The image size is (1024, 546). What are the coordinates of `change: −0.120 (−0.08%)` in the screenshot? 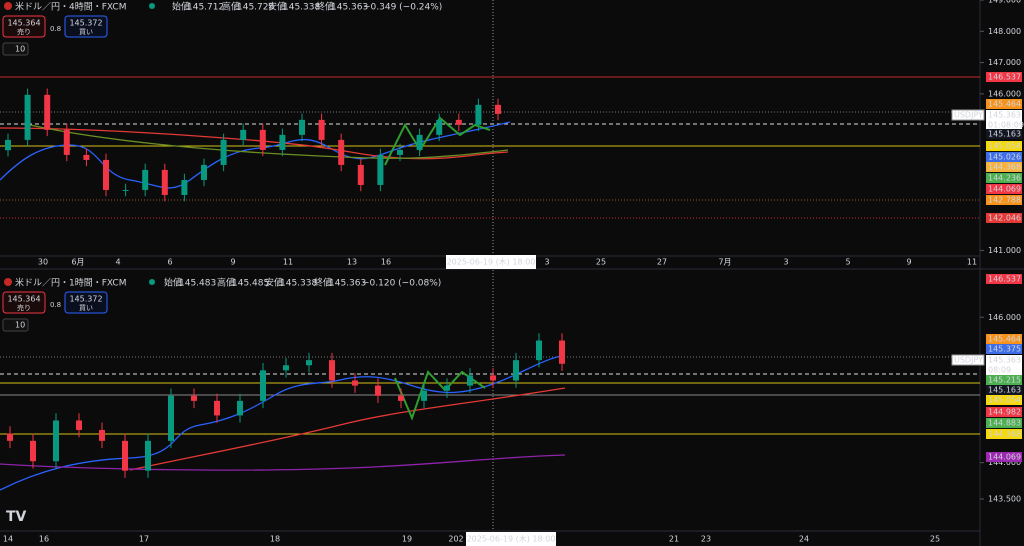 It's located at (401, 284).